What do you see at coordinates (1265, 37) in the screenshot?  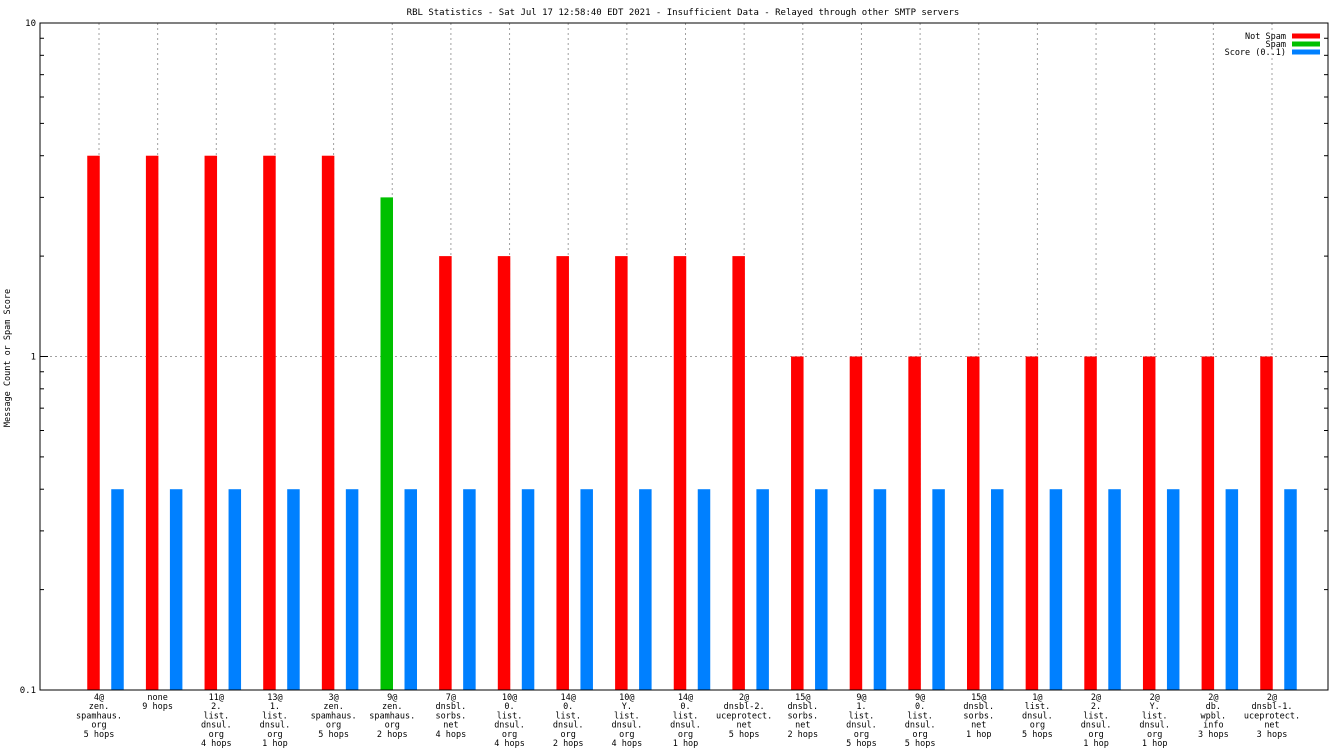 I see `legend-label: Not Spam` at bounding box center [1265, 37].